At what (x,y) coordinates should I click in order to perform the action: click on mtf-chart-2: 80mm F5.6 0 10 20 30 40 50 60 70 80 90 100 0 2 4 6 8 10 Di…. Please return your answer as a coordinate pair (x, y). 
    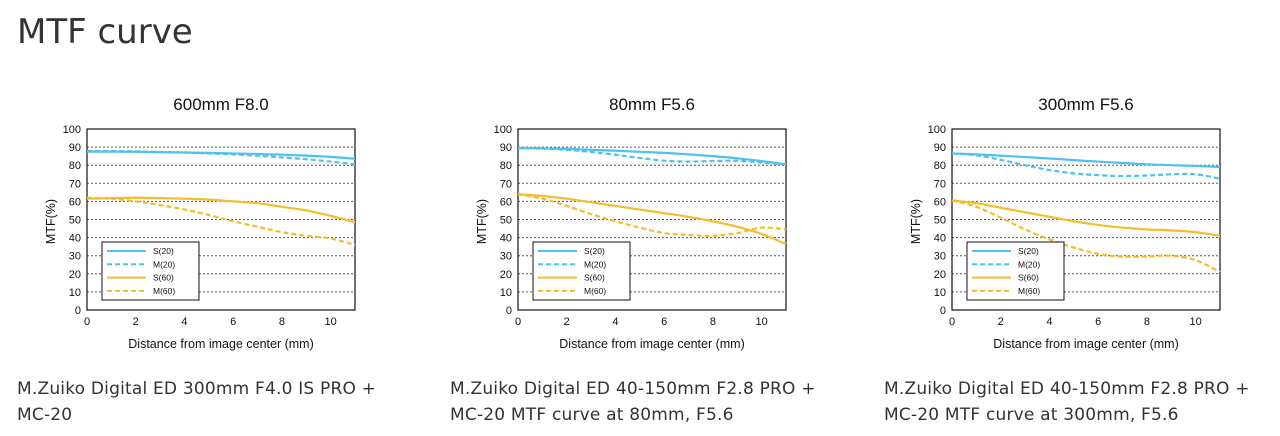
    Looking at the image, I should click on (631, 223).